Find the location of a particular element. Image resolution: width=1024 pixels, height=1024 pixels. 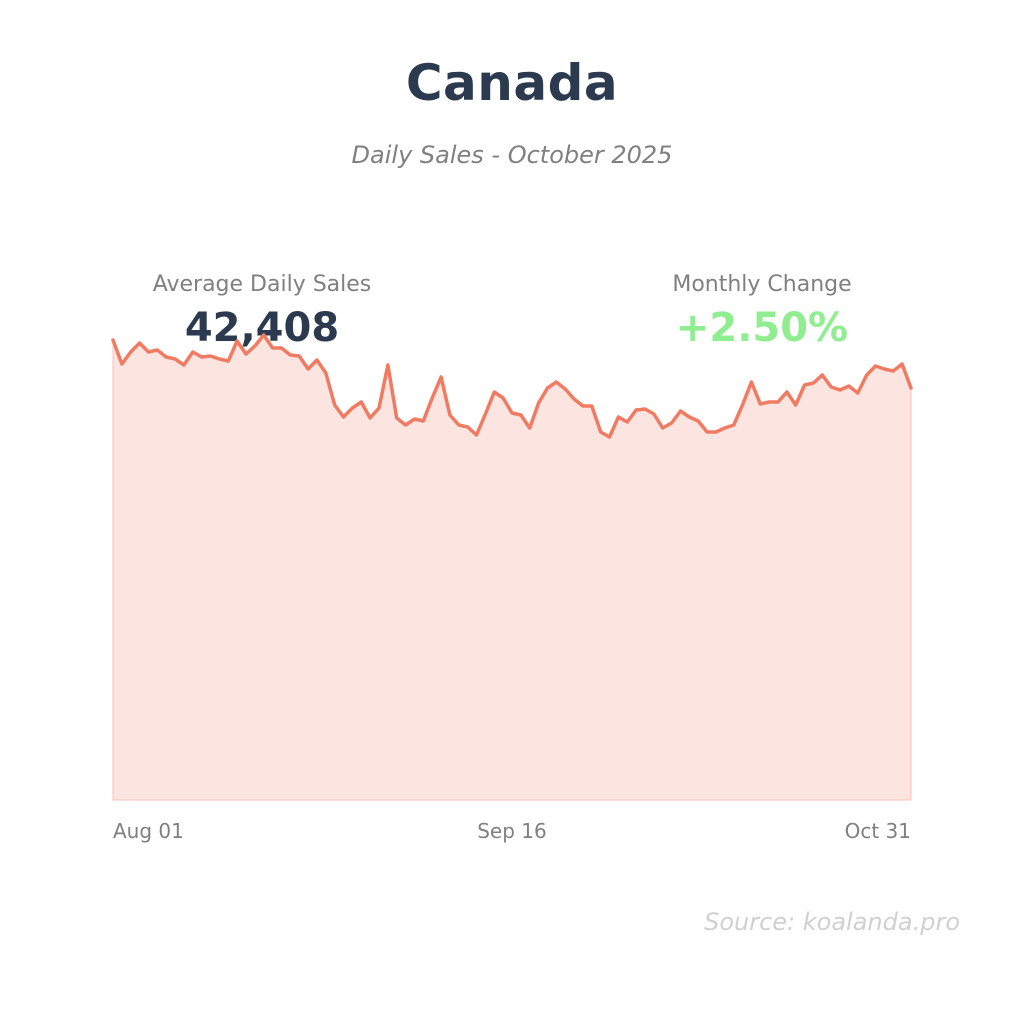

monthly-change-kpi: Monthly Change +2.50% is located at coordinates (762, 311).